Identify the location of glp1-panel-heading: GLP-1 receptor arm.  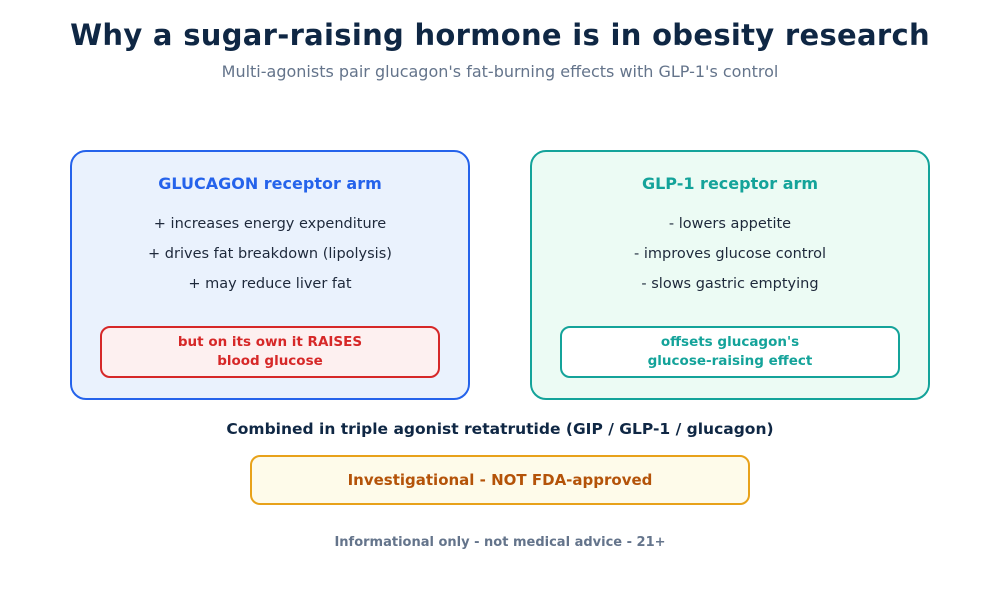
(730, 183).